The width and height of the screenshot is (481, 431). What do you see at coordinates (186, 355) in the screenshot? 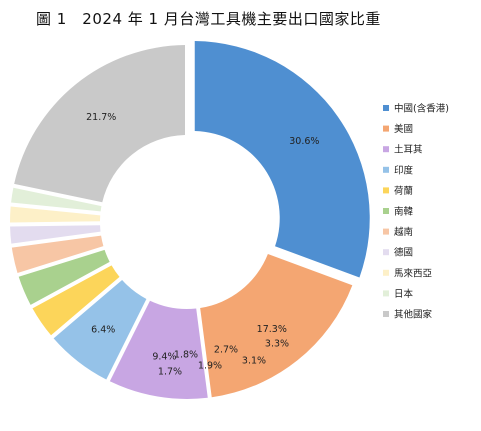
I see `slice-label-9: 1.8%` at bounding box center [186, 355].